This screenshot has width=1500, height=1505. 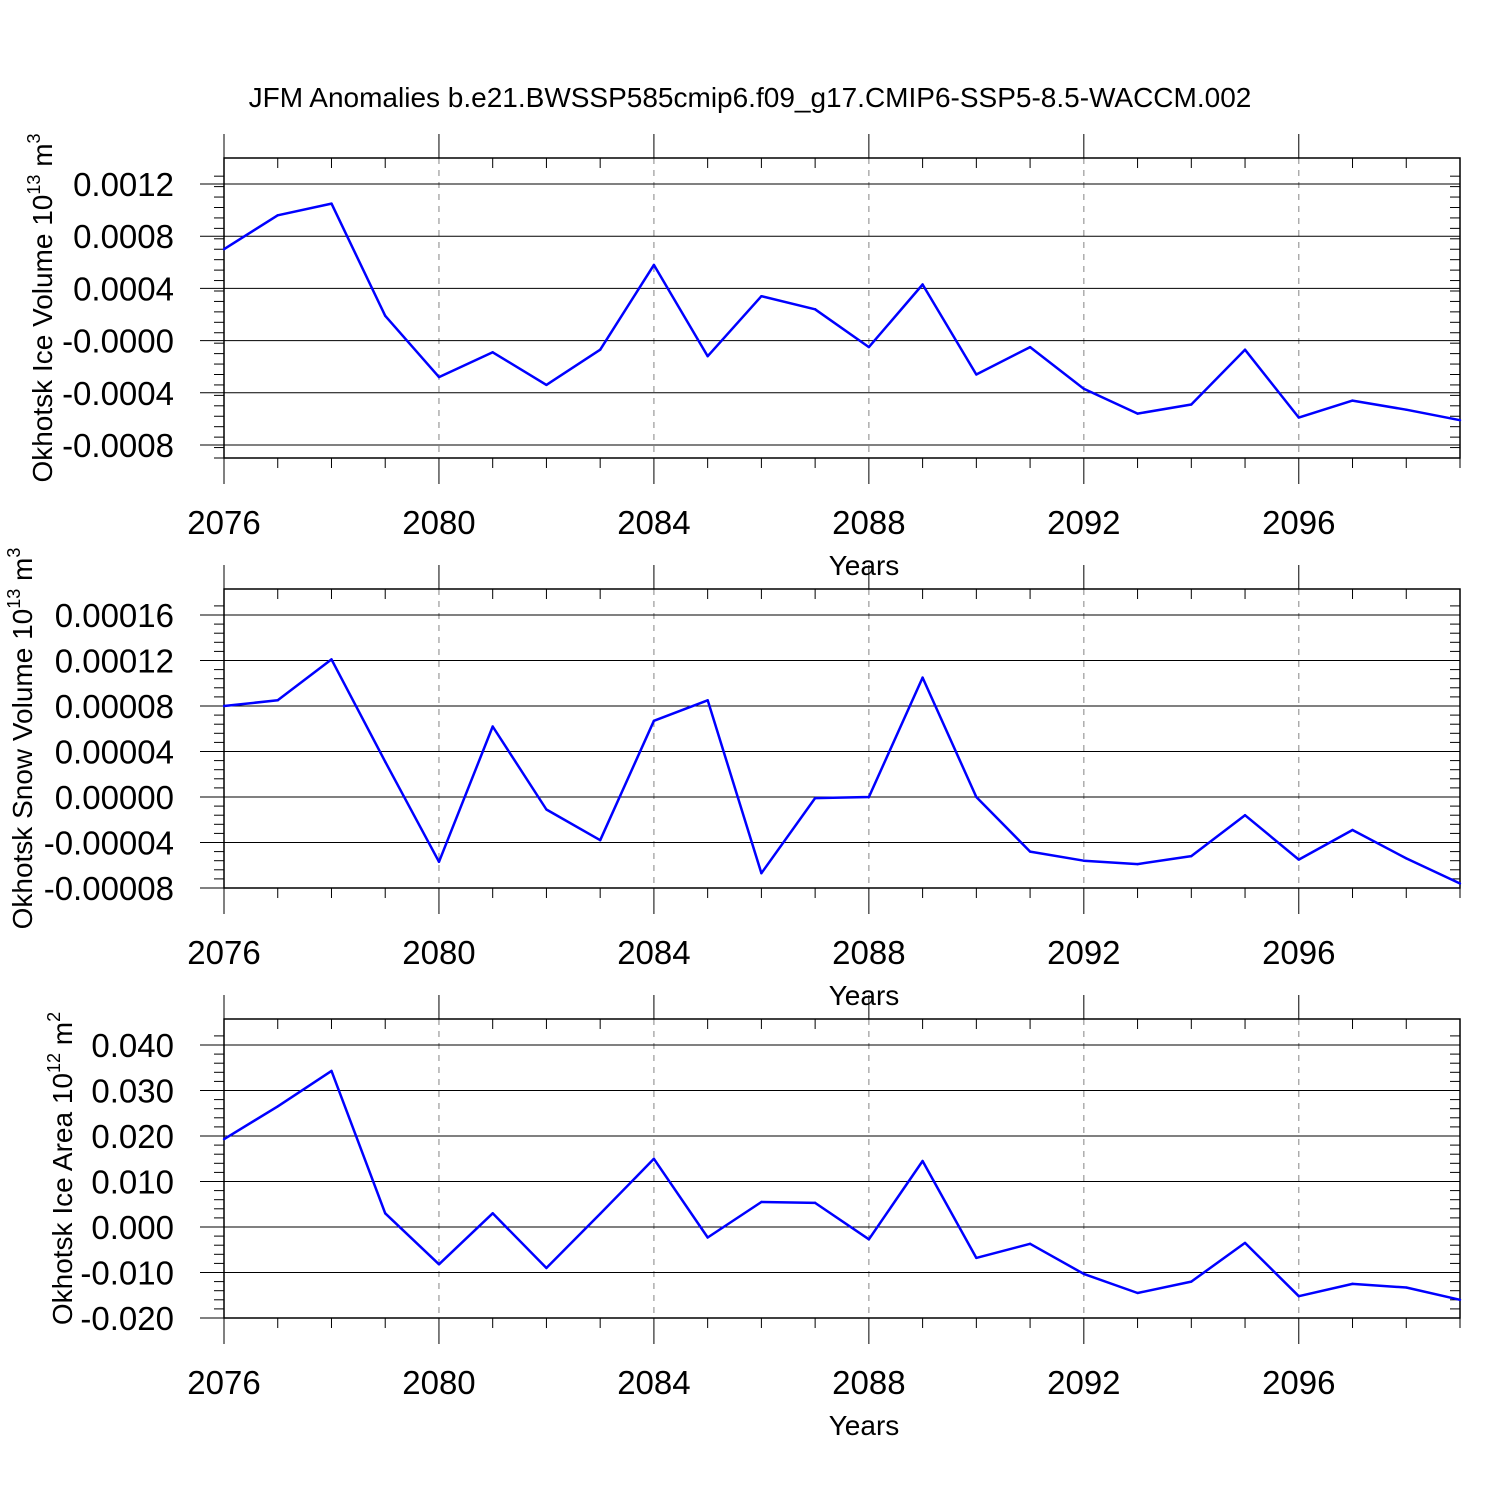 What do you see at coordinates (123, 184) in the screenshot?
I see `y-tick-label: 0.0012` at bounding box center [123, 184].